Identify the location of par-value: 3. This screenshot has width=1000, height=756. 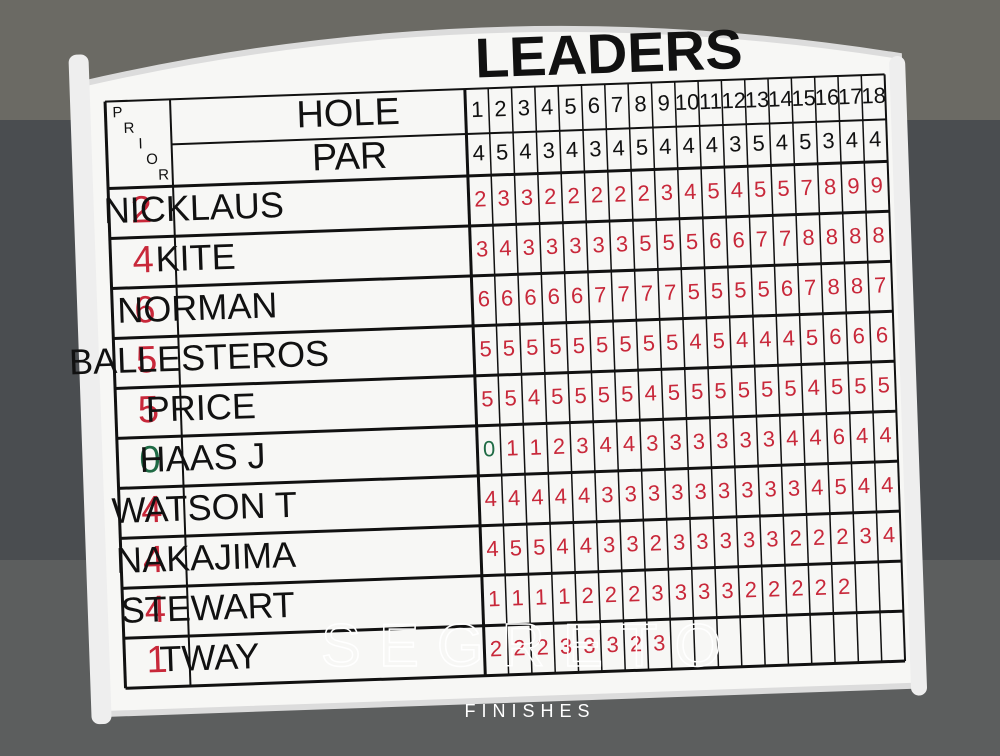
(828, 140).